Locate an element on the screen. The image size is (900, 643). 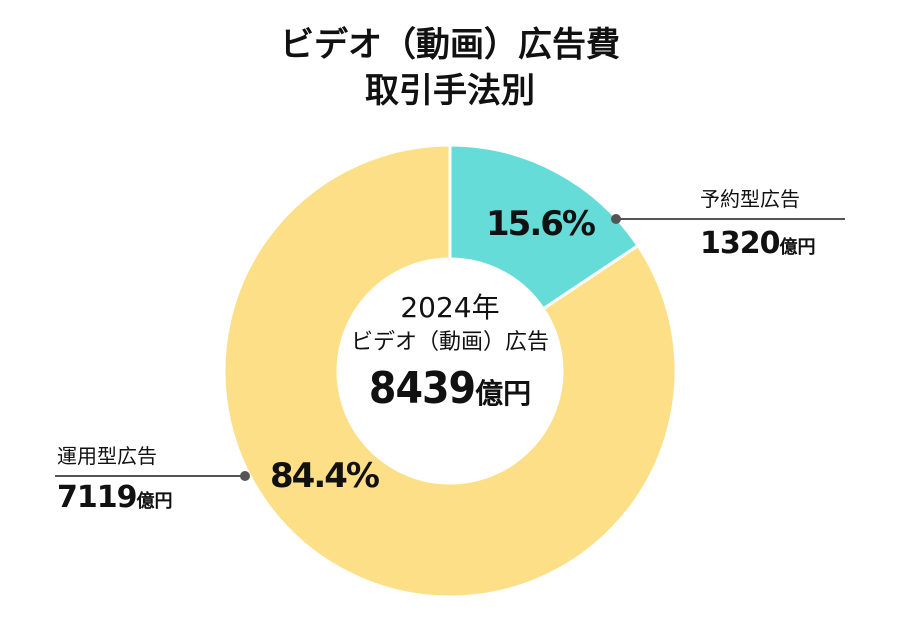
center-year: 2024年 is located at coordinates (450, 307).